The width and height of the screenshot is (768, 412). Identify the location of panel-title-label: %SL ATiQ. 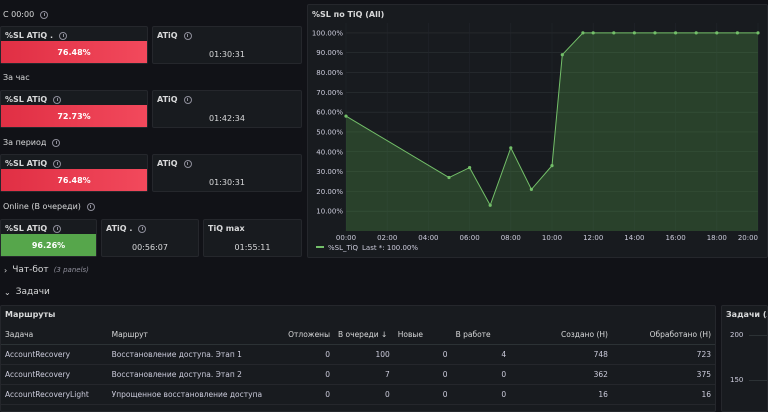
(26, 163).